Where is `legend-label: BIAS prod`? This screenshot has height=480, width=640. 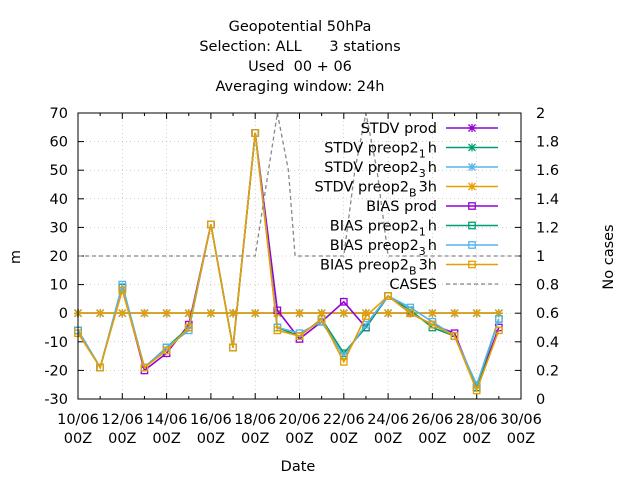 legend-label: BIAS prod is located at coordinates (401, 207).